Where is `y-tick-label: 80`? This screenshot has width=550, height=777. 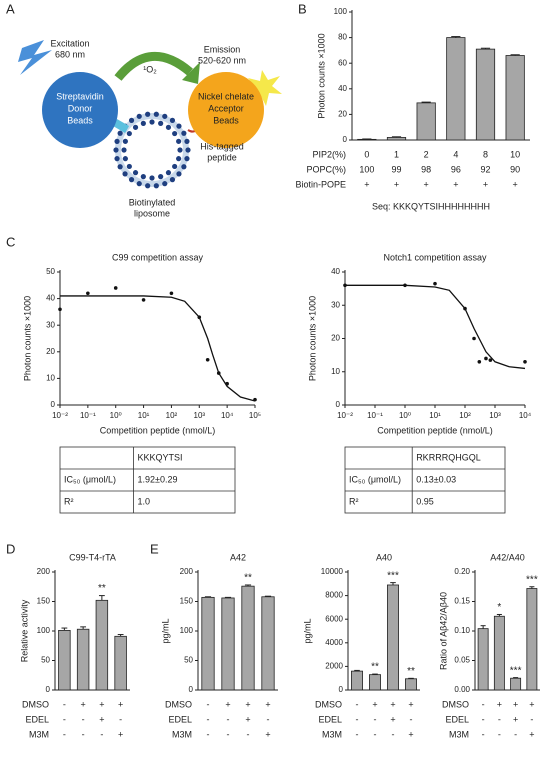
y-tick-label: 80 is located at coordinates (342, 37).